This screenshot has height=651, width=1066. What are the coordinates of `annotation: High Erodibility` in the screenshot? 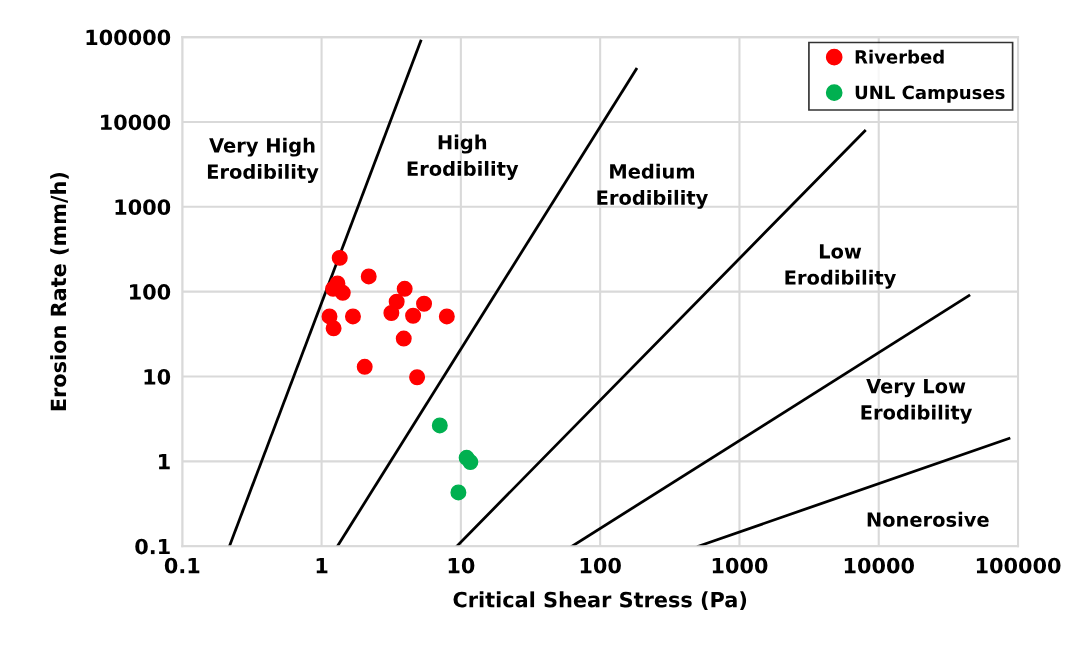 It's located at (463, 157).